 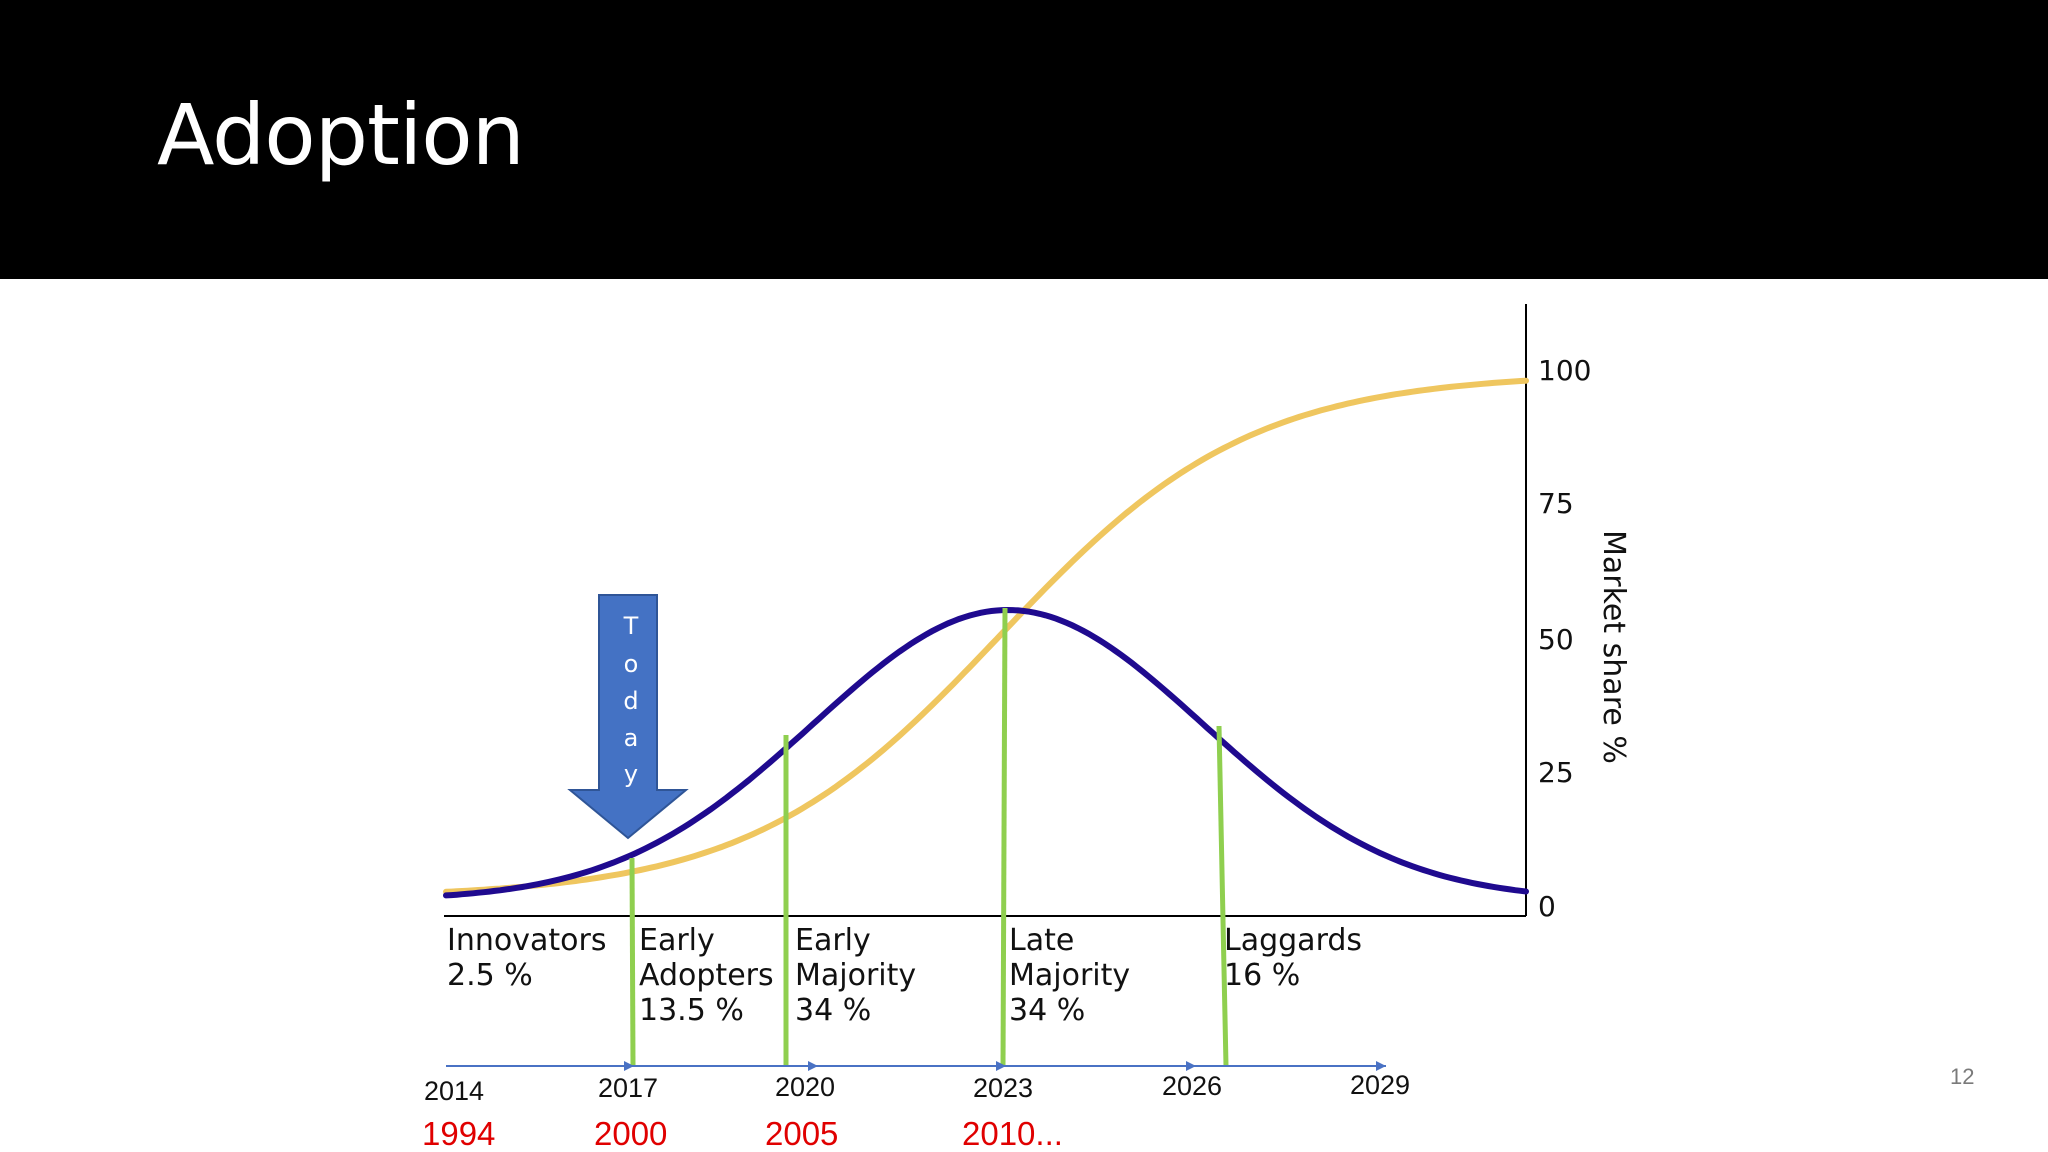 I want to click on y-tick-25: 25, so click(x=1556, y=772).